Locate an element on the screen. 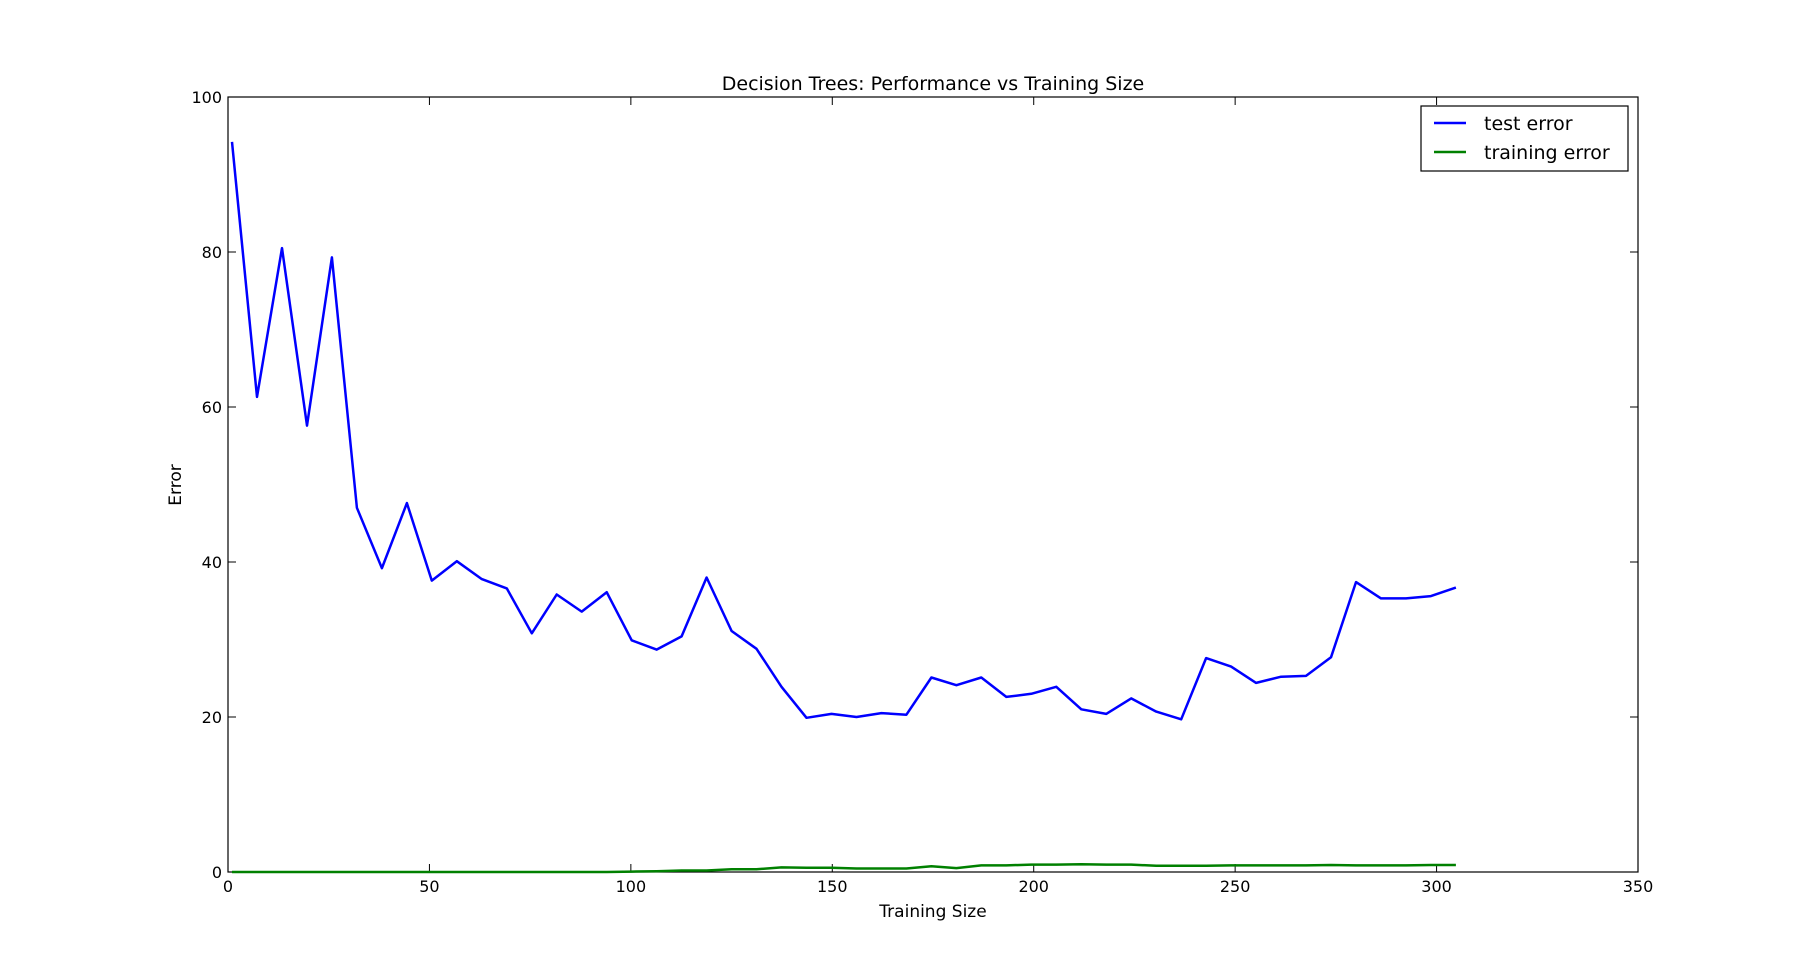 This screenshot has height=958, width=1800. y-axis-label: Error is located at coordinates (176, 484).